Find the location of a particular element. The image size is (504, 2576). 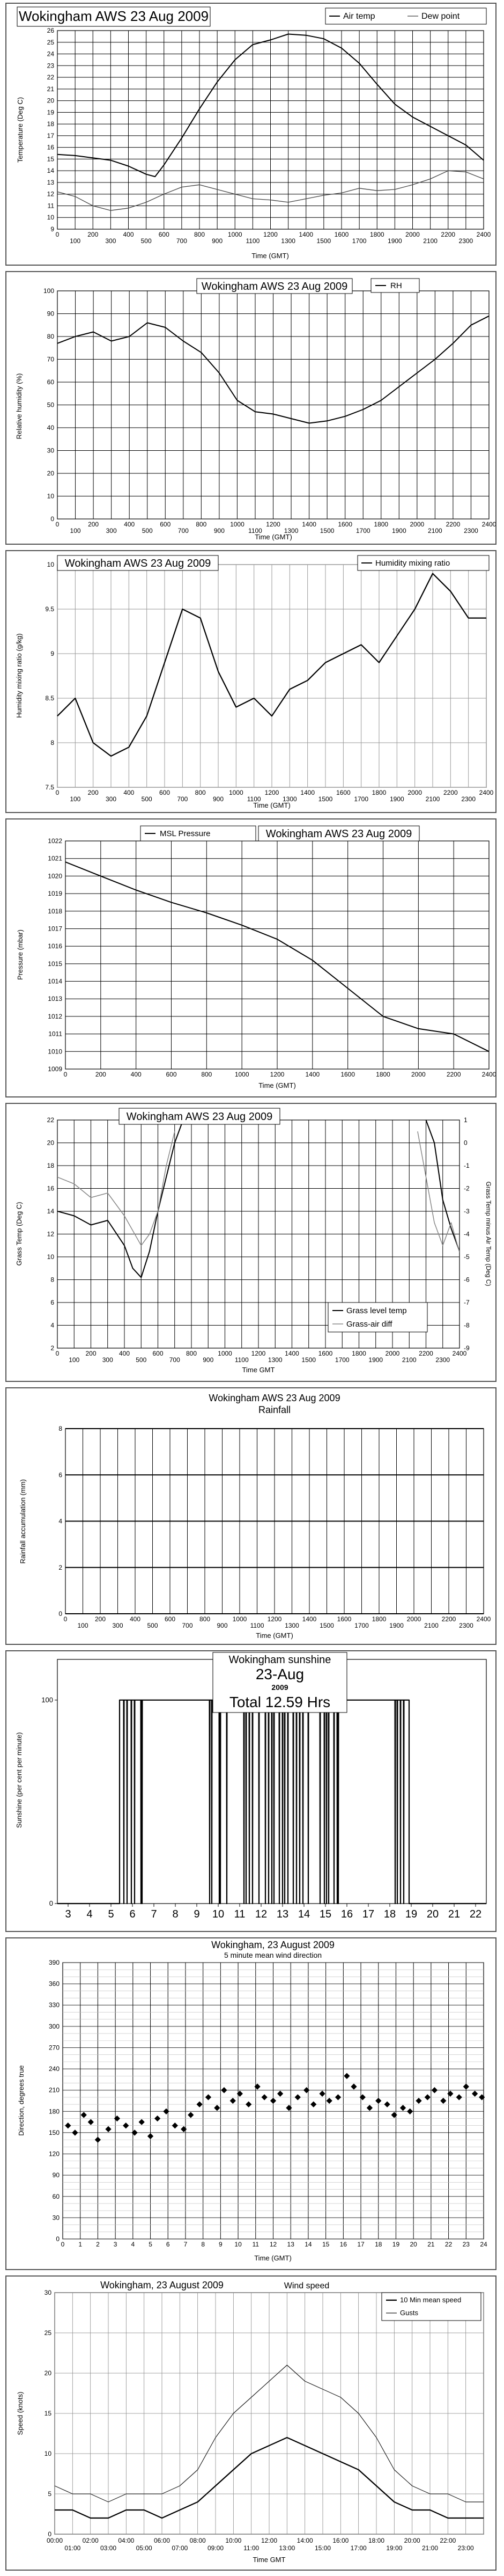

chart-total: Total 12.59 Hrs is located at coordinates (279, 1702).